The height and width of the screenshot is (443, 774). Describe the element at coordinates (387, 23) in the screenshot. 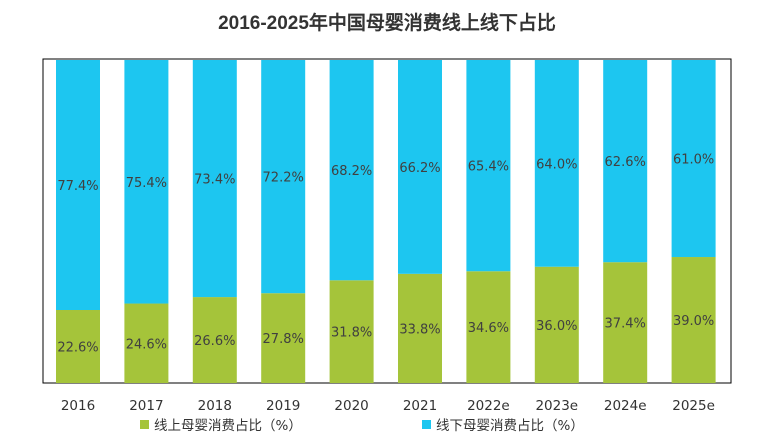

I see `chart-title: 2016-2025年中国母婴消费线上线下占比` at that location.